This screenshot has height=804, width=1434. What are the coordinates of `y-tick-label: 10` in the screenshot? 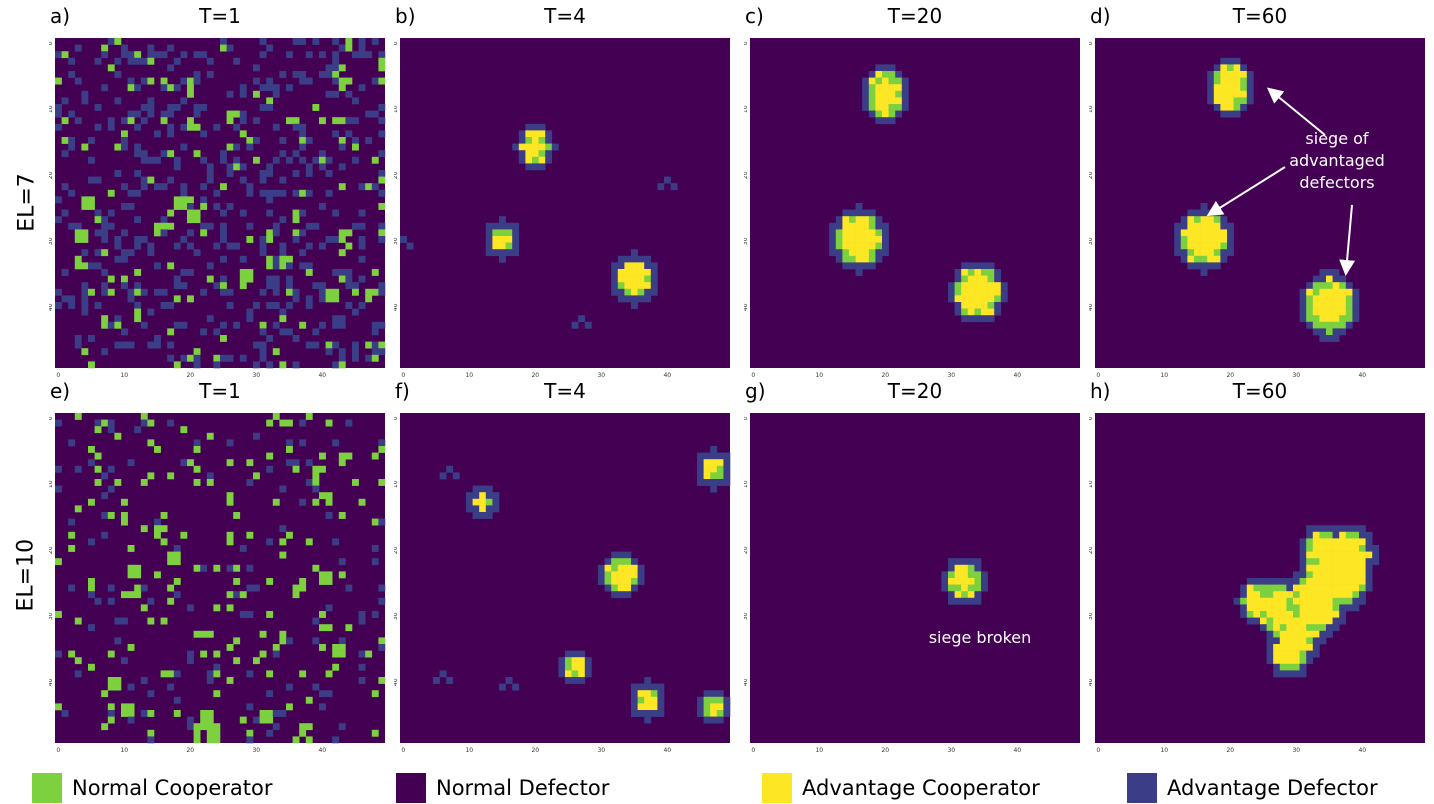 It's located at (396, 109).